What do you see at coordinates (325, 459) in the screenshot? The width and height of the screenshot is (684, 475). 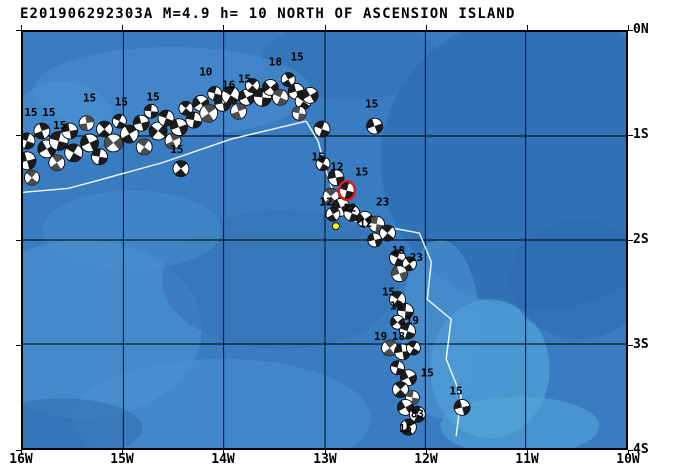 I see `lon-tick-label: 13W` at bounding box center [325, 459].